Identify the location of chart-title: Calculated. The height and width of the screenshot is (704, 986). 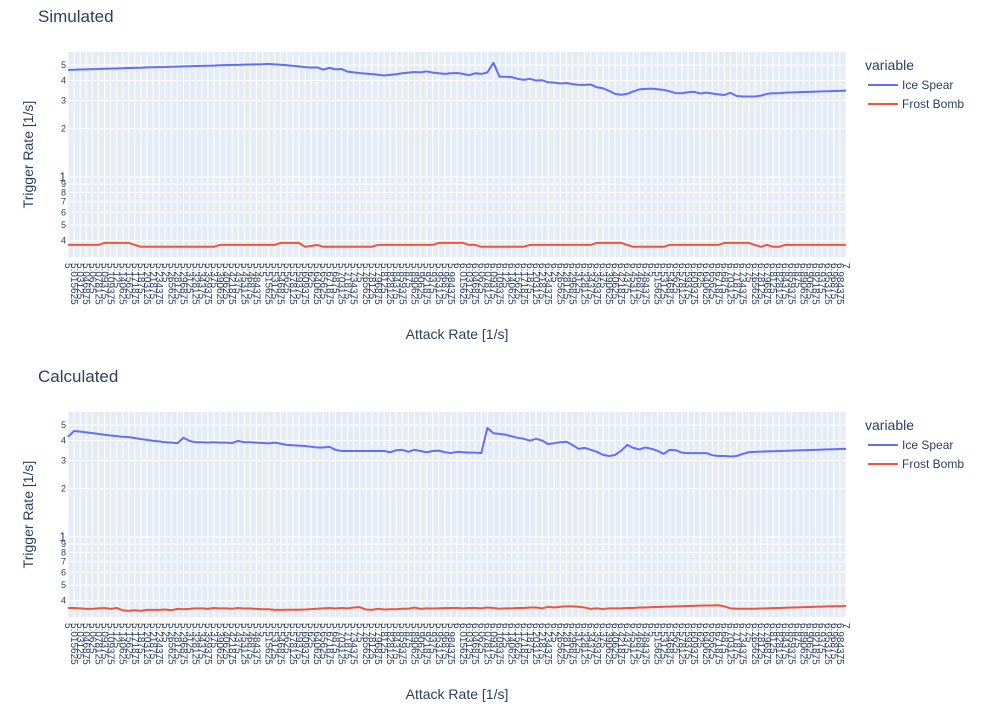
(78, 376).